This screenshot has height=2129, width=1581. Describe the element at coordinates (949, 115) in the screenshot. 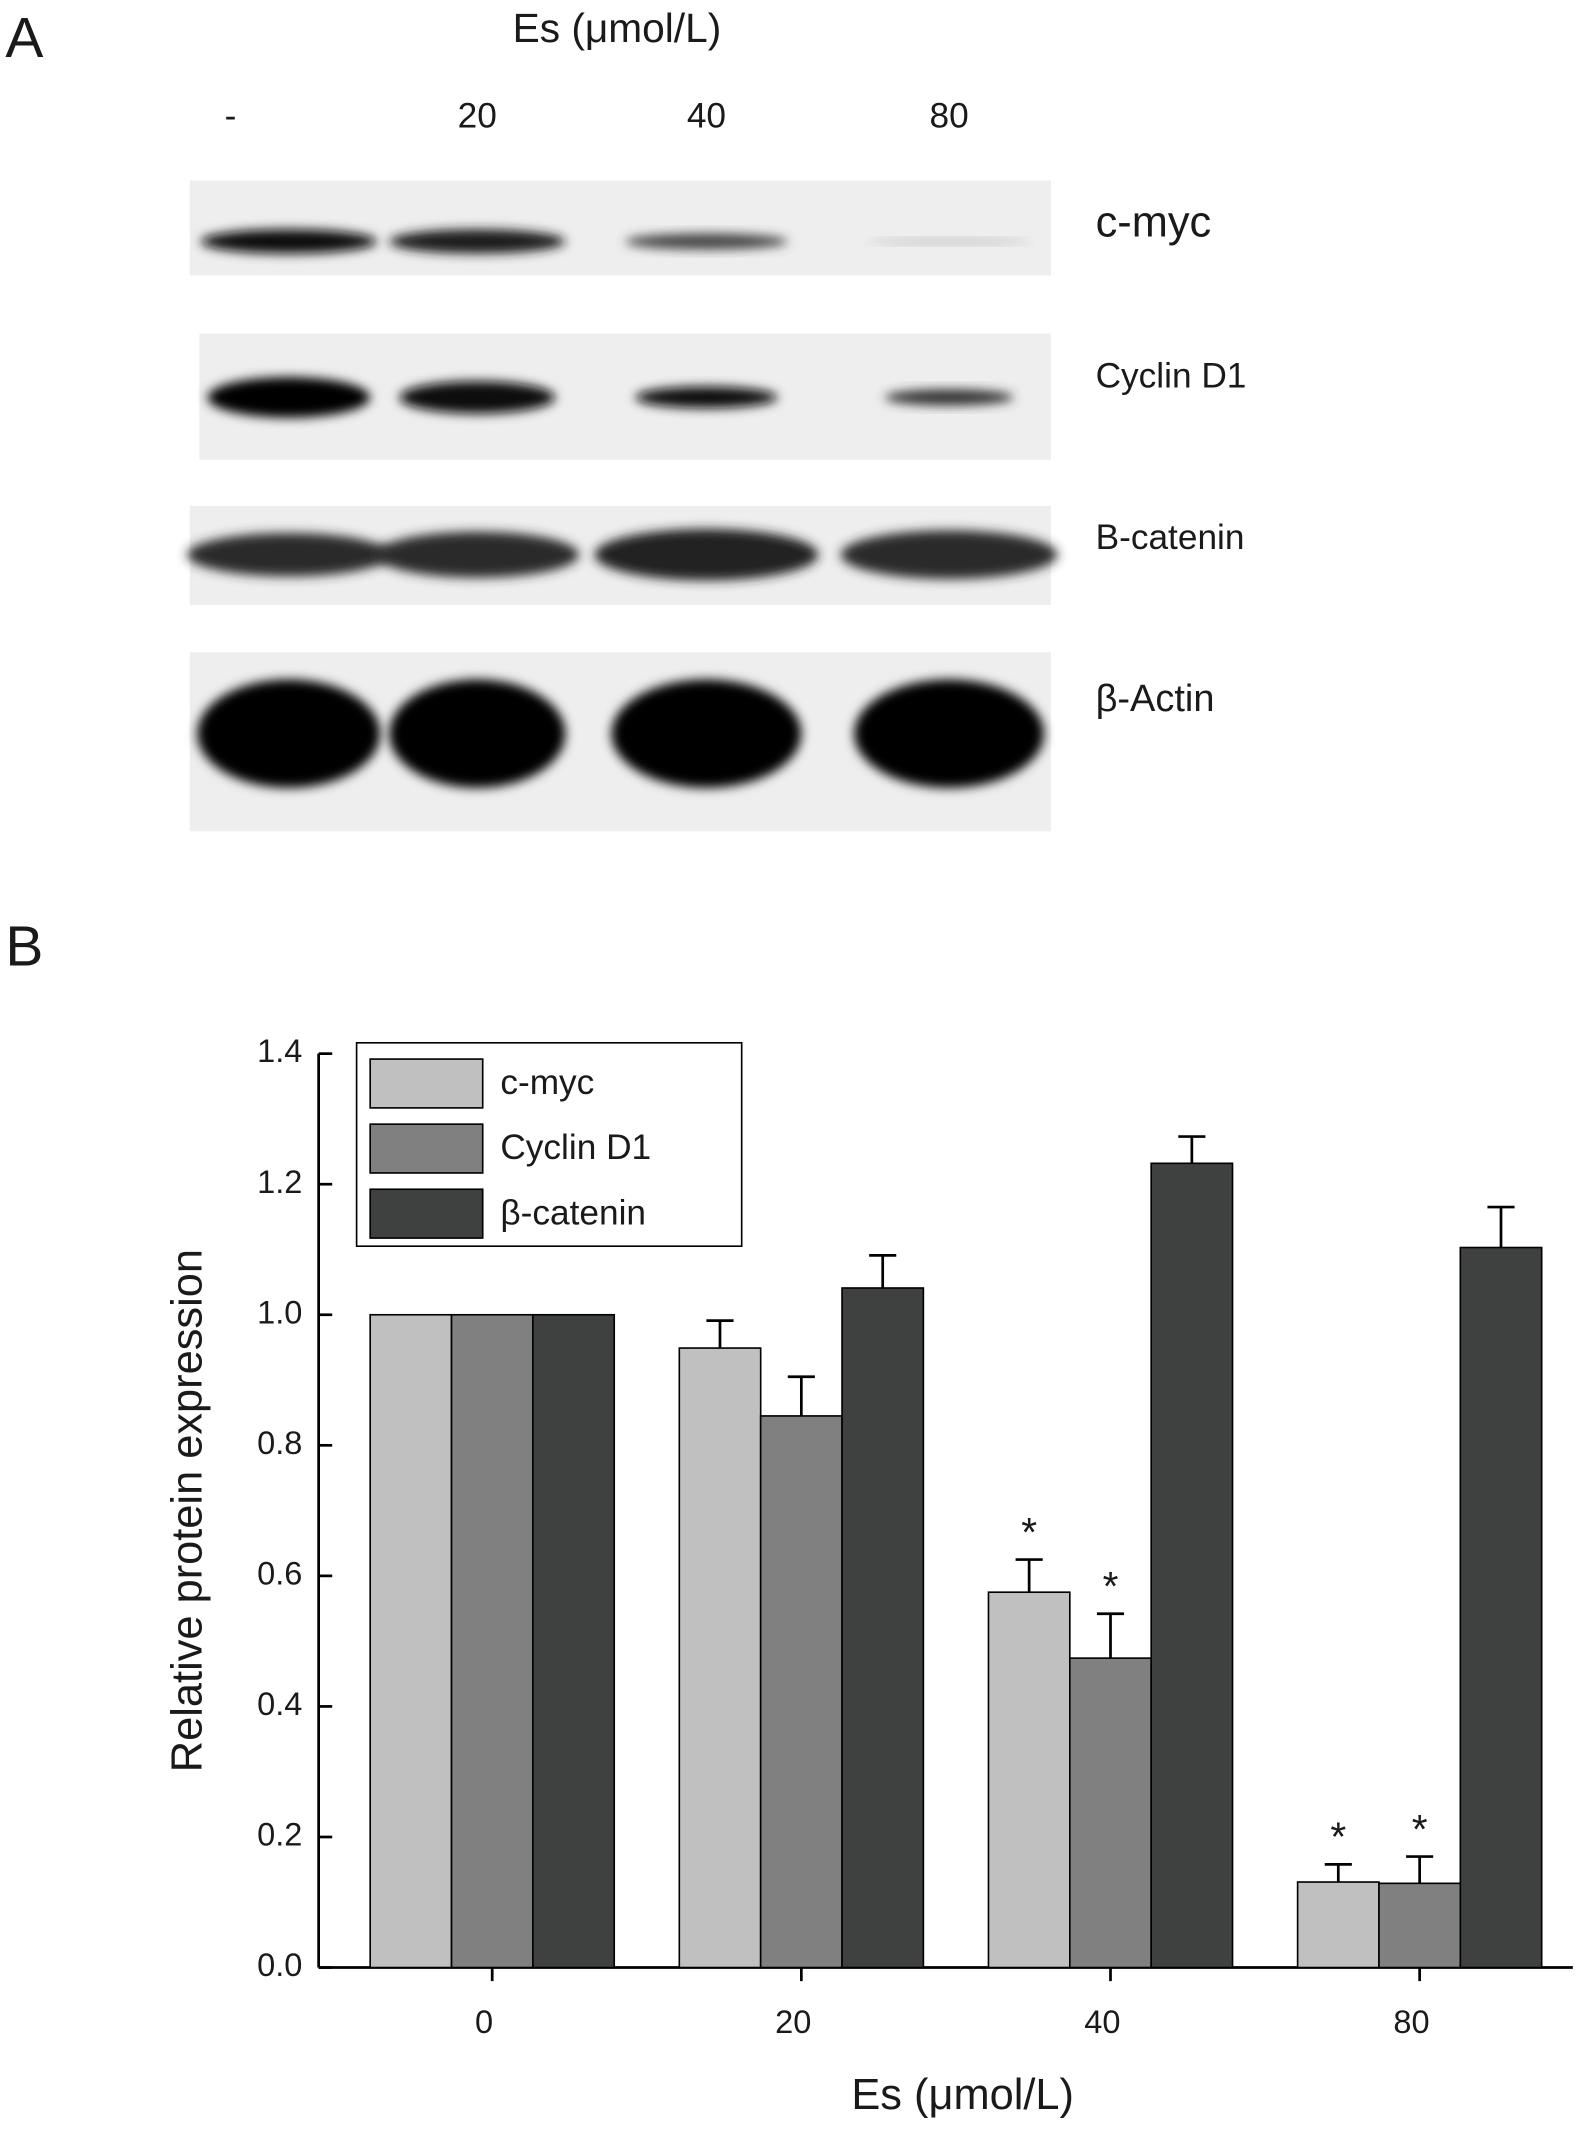

I see `lane-label: 80` at that location.